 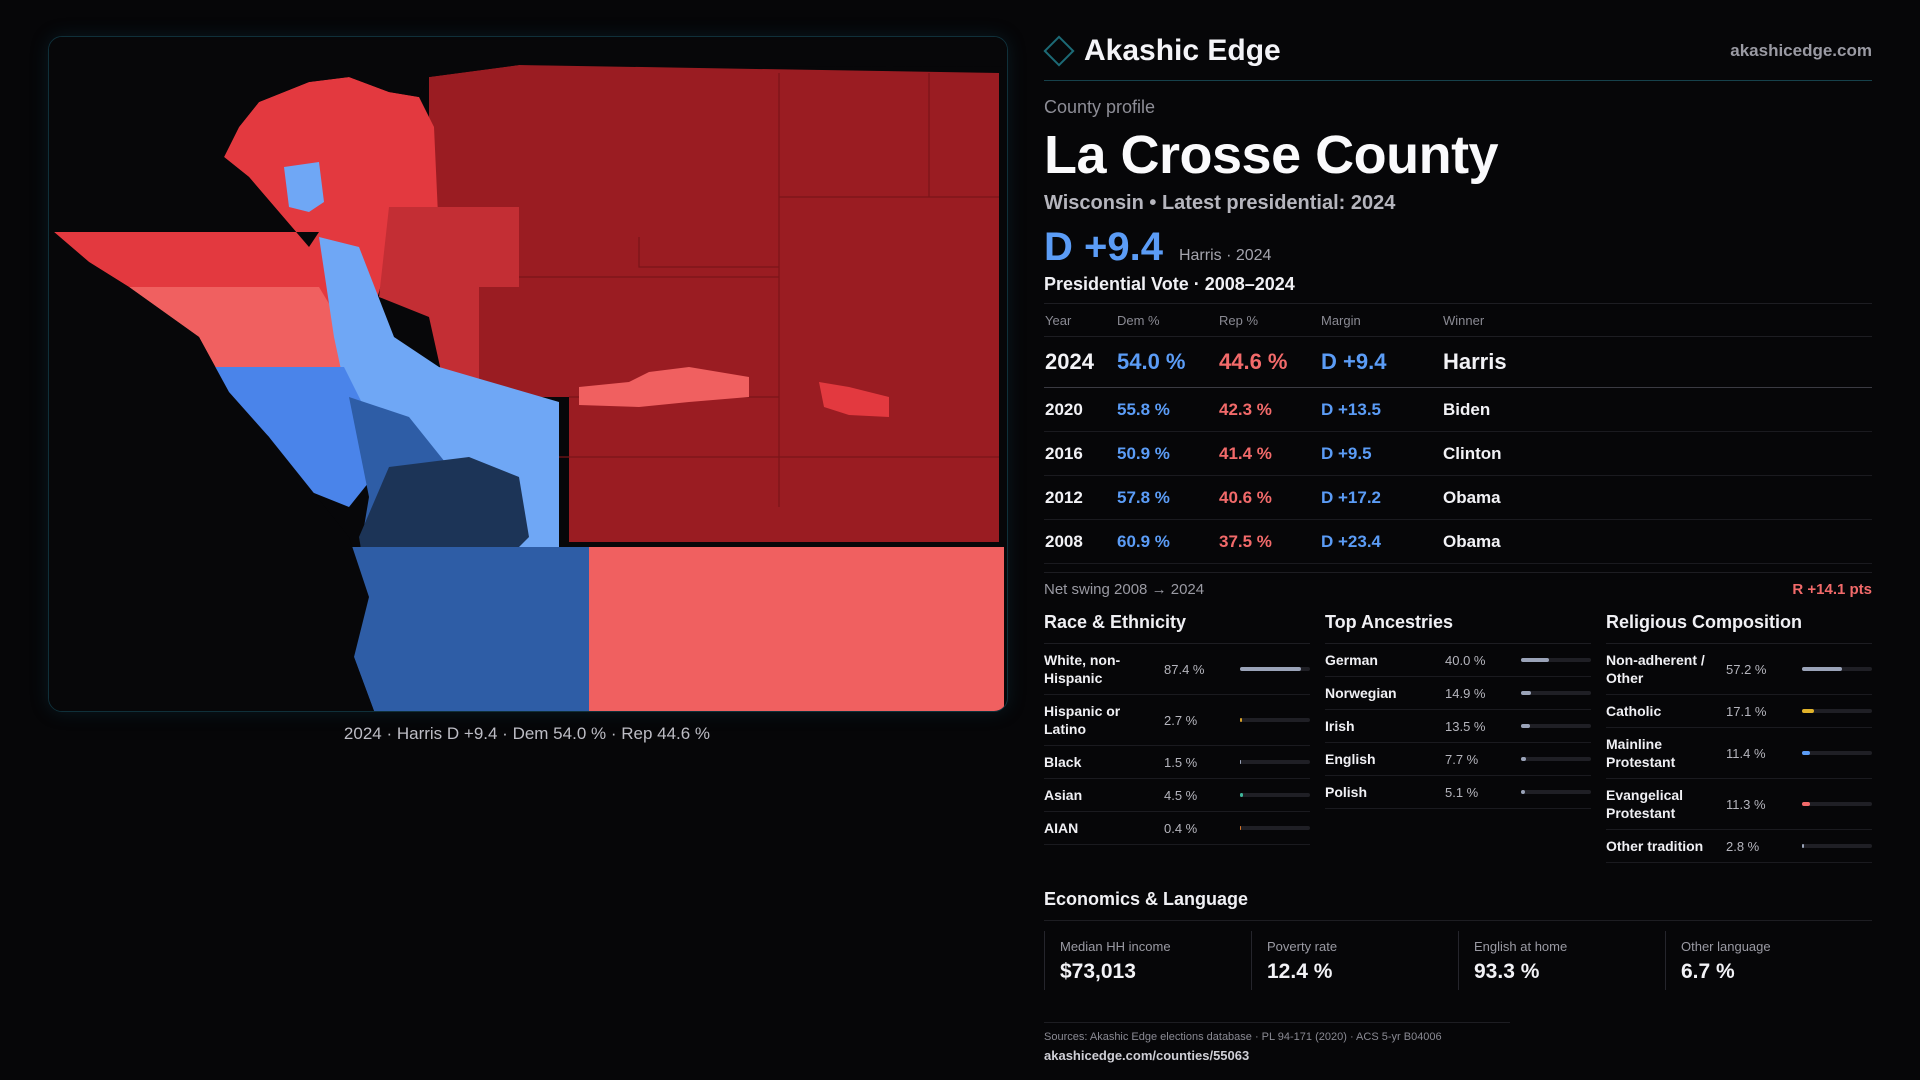 I want to click on permalink-link: akashicedge.com/counties/55063, so click(x=1147, y=1055).